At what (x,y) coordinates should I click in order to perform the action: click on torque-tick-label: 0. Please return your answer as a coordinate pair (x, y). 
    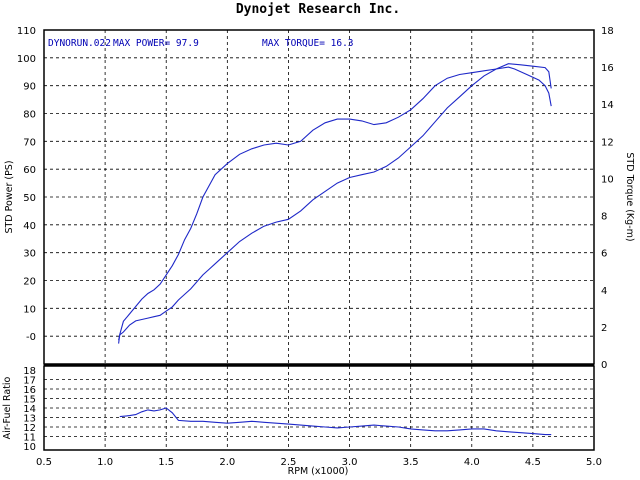
    Looking at the image, I should click on (604, 365).